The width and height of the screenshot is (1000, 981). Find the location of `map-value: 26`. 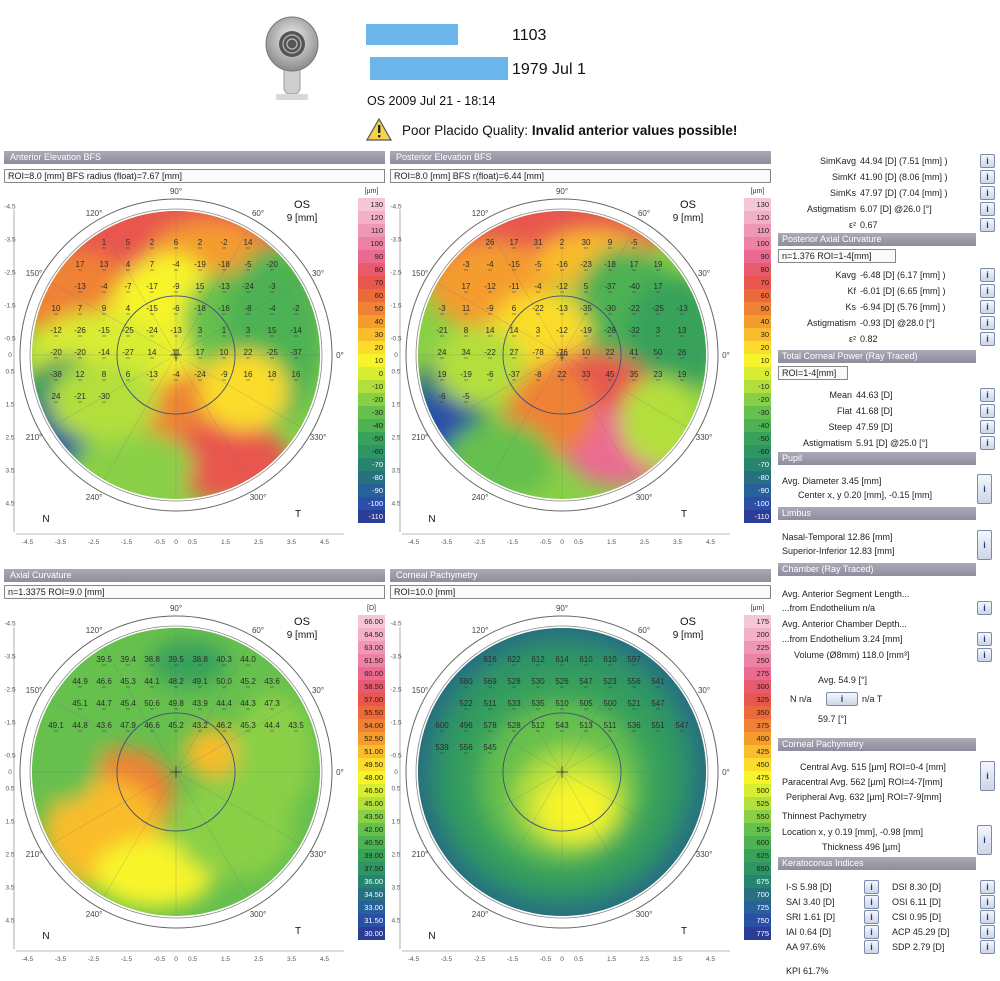

map-value: 26 is located at coordinates (682, 352).